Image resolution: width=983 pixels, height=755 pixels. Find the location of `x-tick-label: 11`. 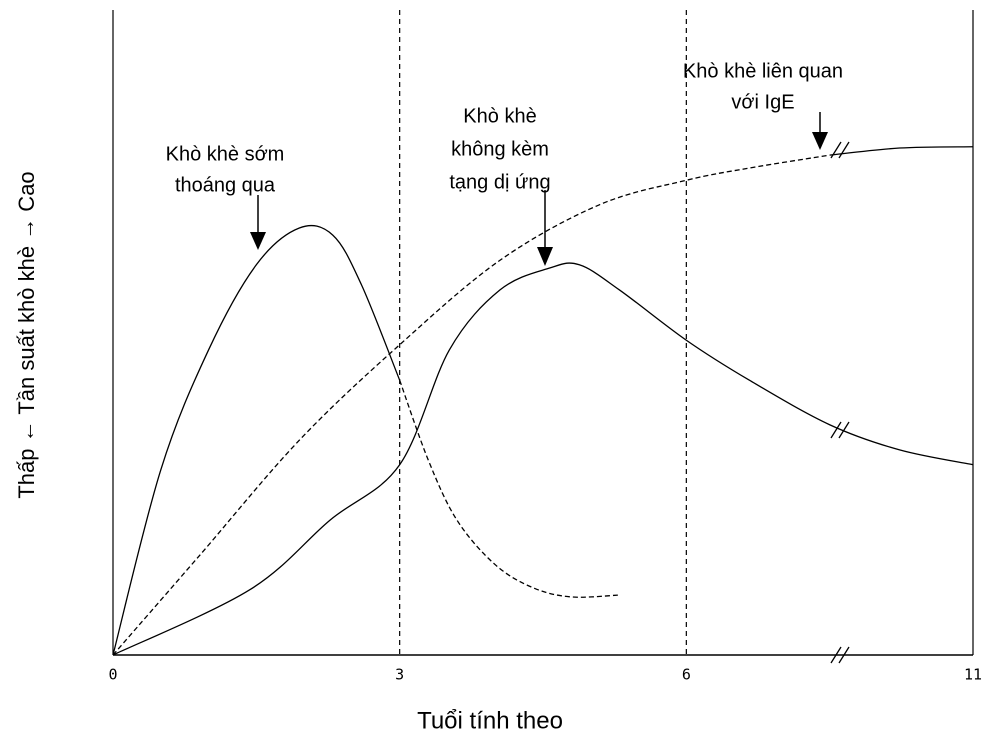

x-tick-label: 11 is located at coordinates (973, 675).